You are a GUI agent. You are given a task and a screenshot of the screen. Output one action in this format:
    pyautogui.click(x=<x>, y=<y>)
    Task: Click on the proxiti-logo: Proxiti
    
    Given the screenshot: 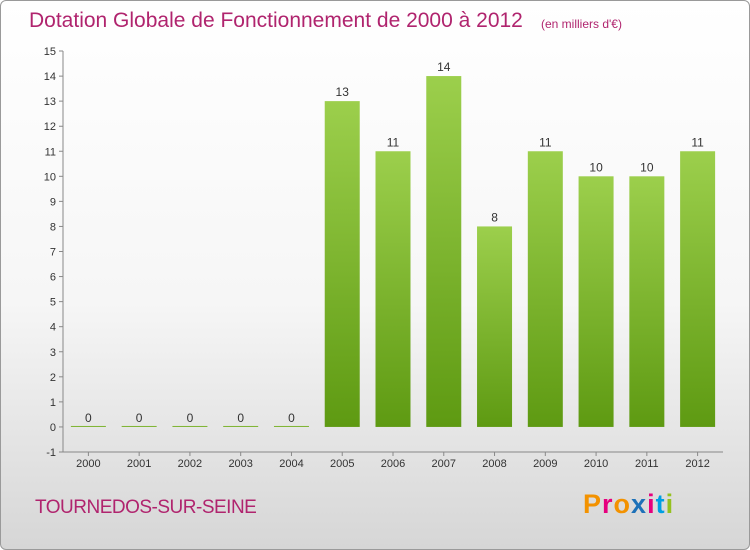 What is the action you would take?
    pyautogui.click(x=628, y=504)
    